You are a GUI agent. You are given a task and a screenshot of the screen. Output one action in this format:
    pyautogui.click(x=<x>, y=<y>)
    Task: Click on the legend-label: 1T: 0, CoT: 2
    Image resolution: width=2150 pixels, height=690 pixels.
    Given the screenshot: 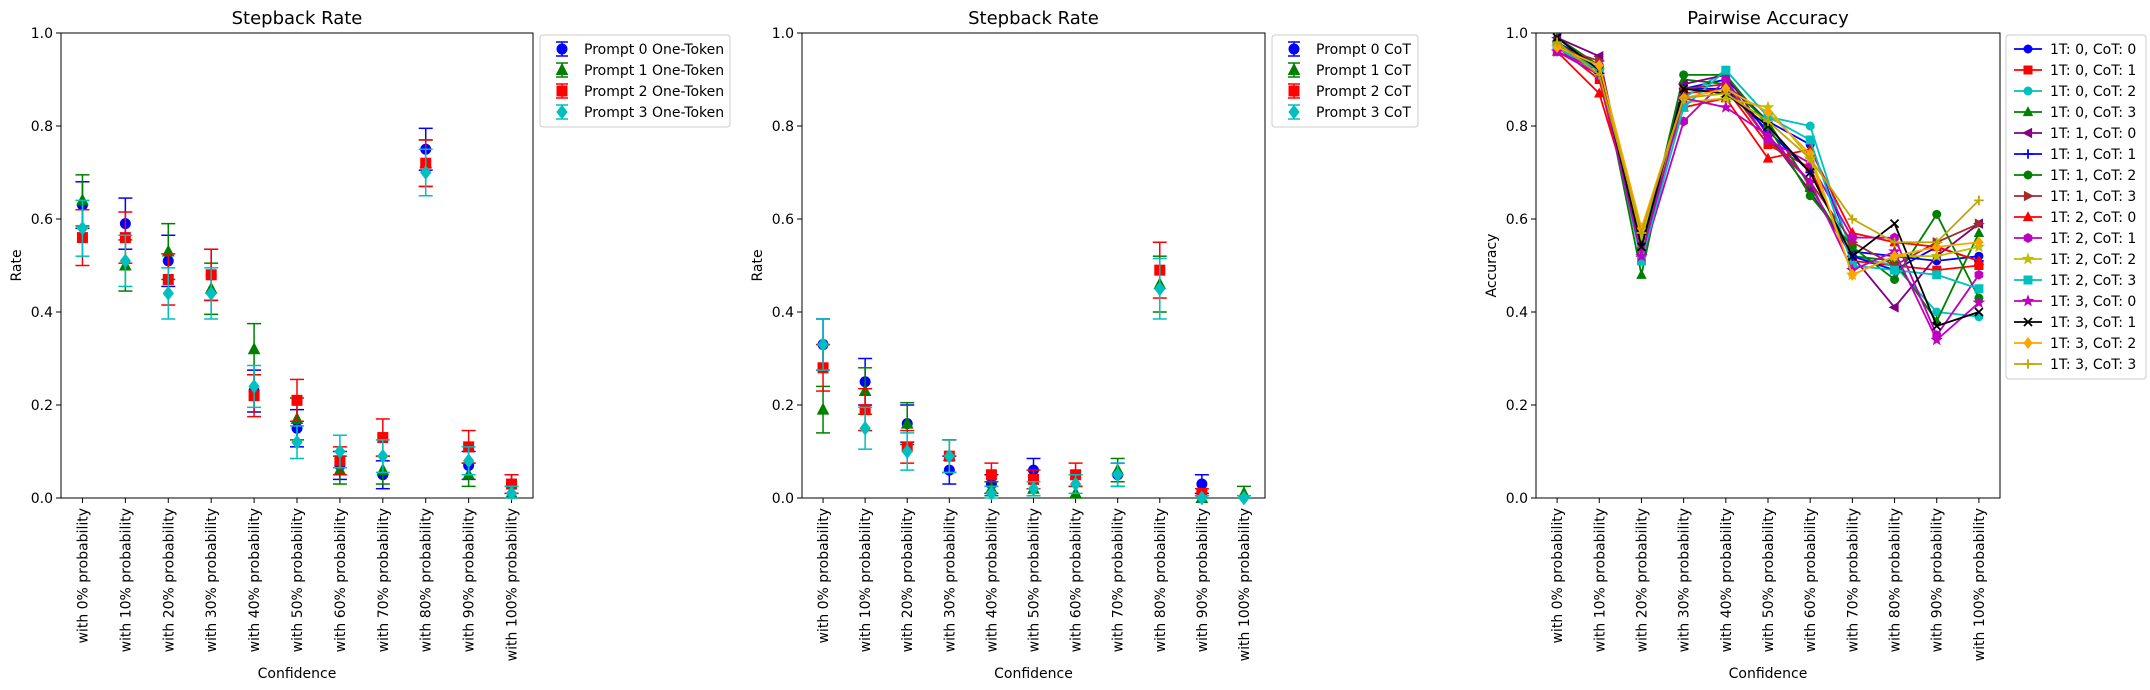 What is the action you would take?
    pyautogui.click(x=2093, y=92)
    